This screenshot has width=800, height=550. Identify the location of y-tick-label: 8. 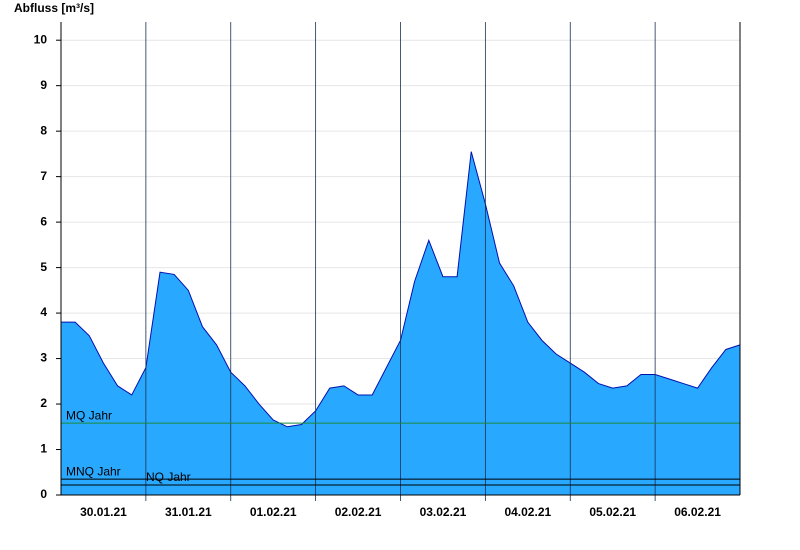
(43, 130).